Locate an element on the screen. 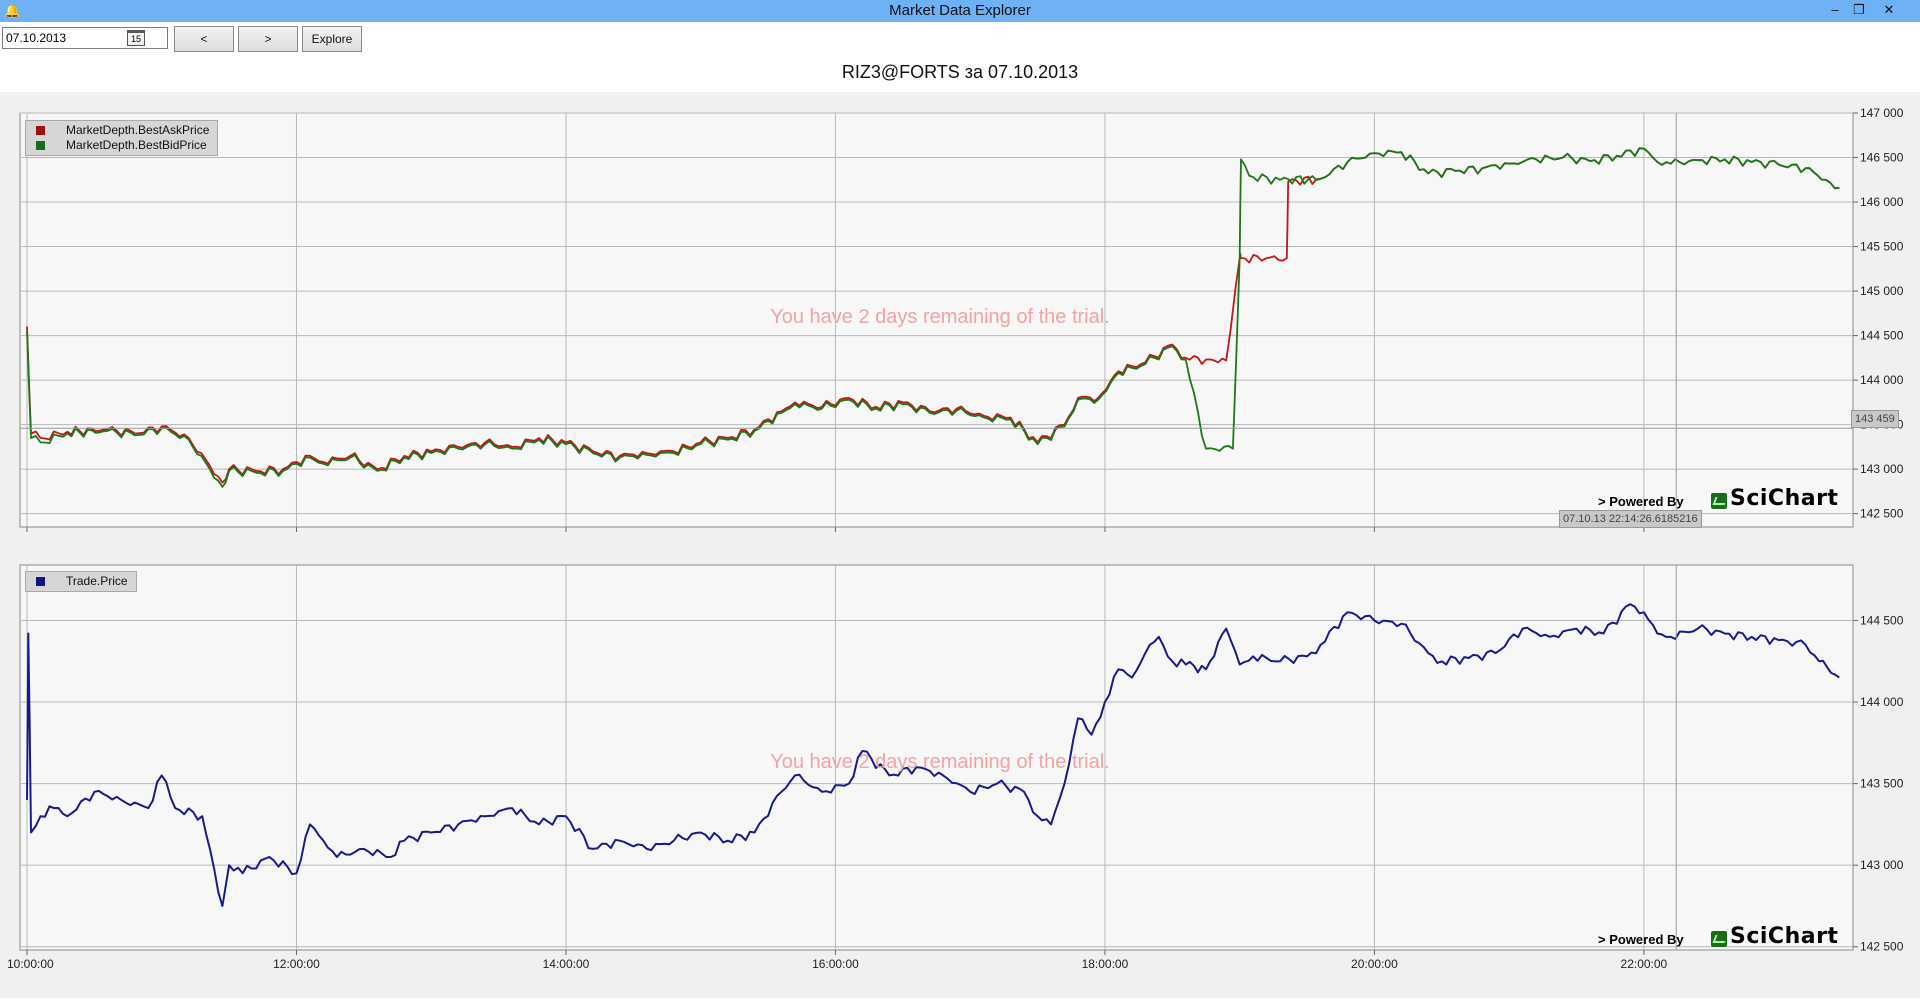 The width and height of the screenshot is (1920, 1003). cursor-y-badge: 143 459 is located at coordinates (1875, 419).